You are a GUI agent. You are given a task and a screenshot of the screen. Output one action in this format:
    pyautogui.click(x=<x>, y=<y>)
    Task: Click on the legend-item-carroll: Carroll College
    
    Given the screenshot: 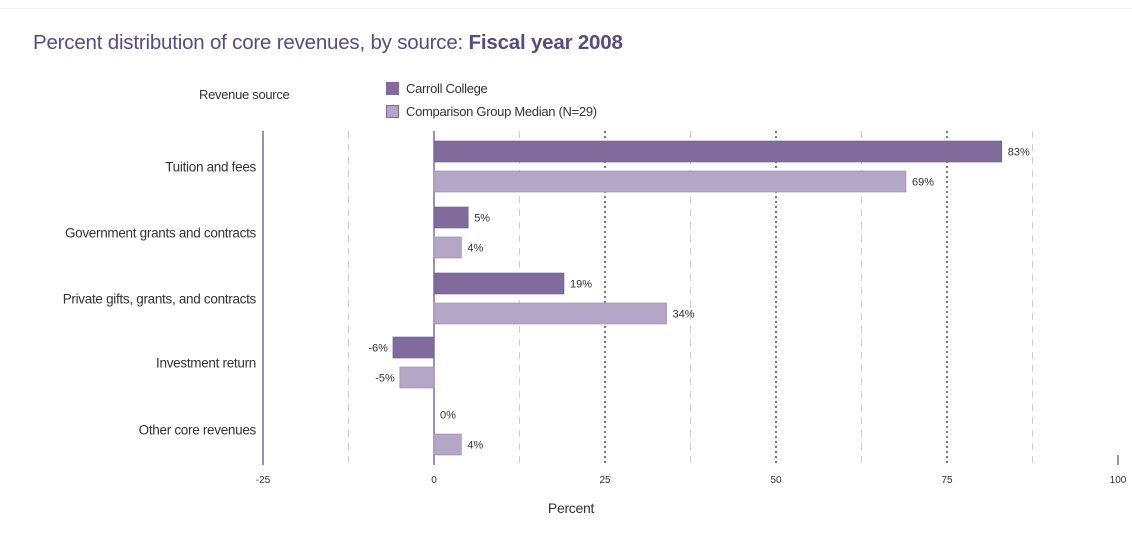 What is the action you would take?
    pyautogui.click(x=491, y=88)
    